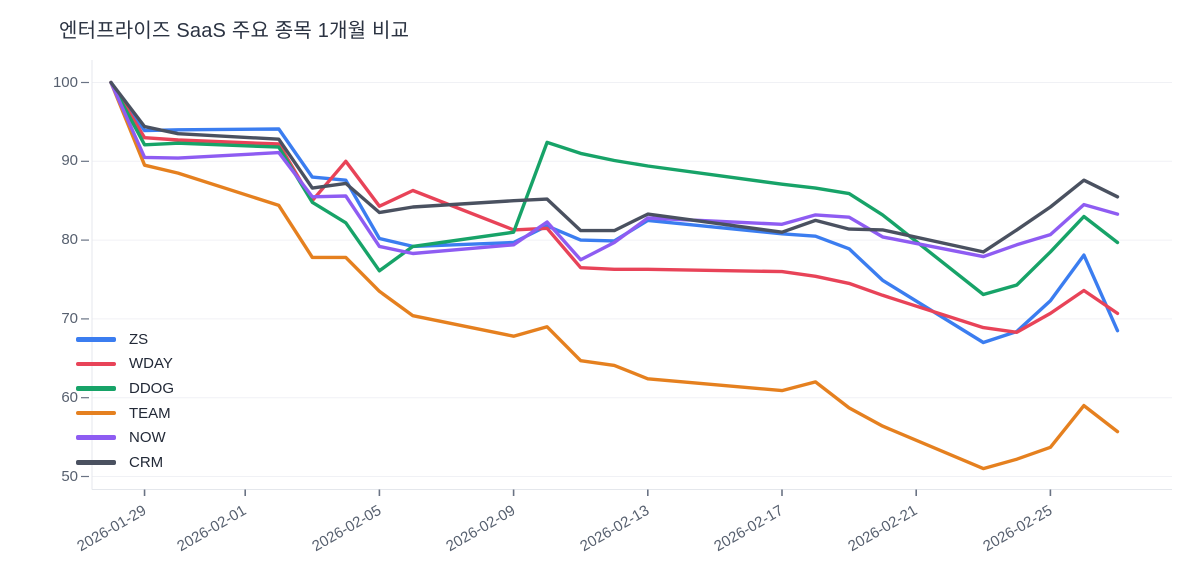  Describe the element at coordinates (147, 438) in the screenshot. I see `legend-label: NOW` at that location.